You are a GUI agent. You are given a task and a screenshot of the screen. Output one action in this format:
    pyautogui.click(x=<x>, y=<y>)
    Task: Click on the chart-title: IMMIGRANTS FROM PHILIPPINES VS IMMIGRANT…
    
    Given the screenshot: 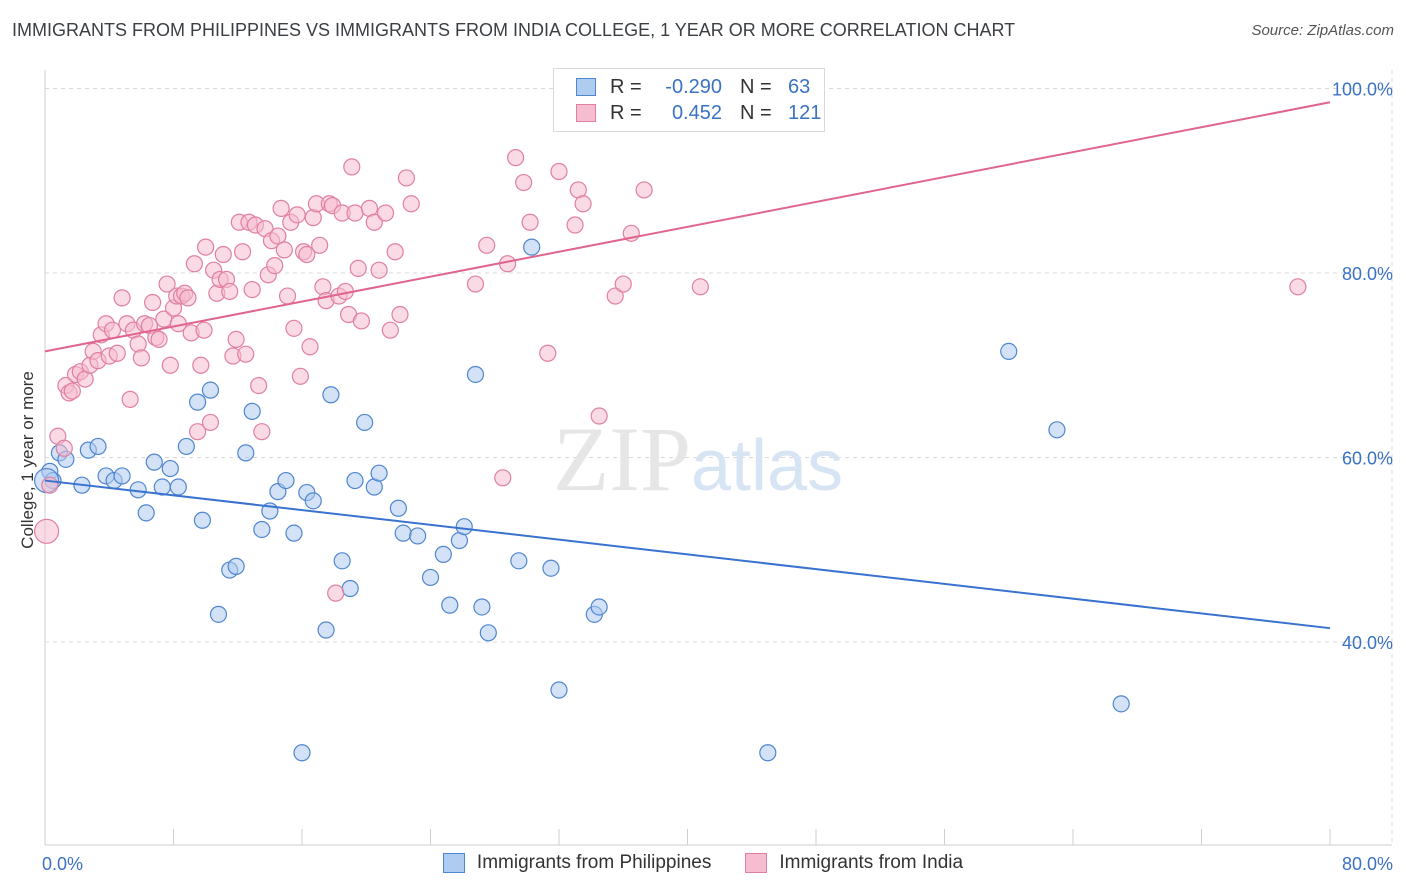 What is the action you would take?
    pyautogui.click(x=514, y=30)
    